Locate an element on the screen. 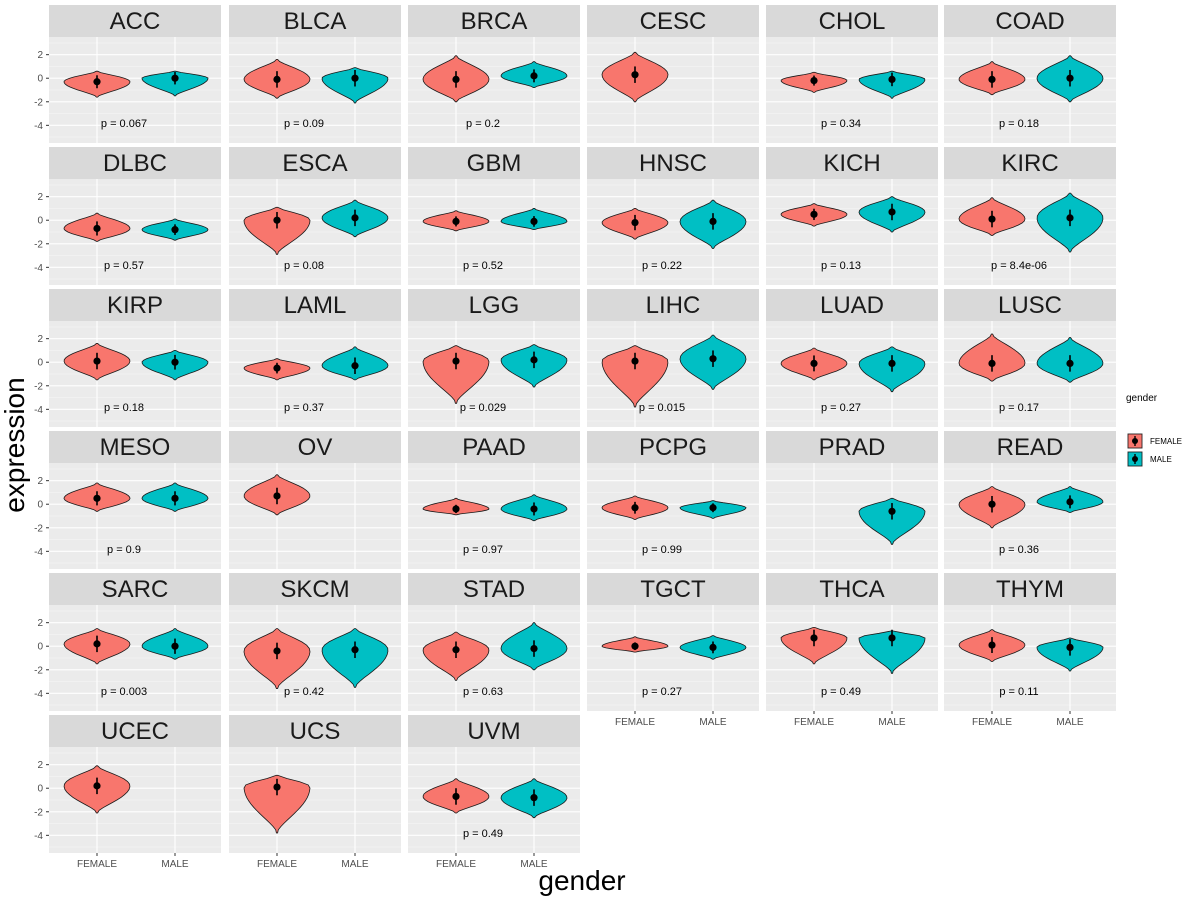 This screenshot has width=1200, height=900. p-value-label: p = 0.99 is located at coordinates (662, 550).